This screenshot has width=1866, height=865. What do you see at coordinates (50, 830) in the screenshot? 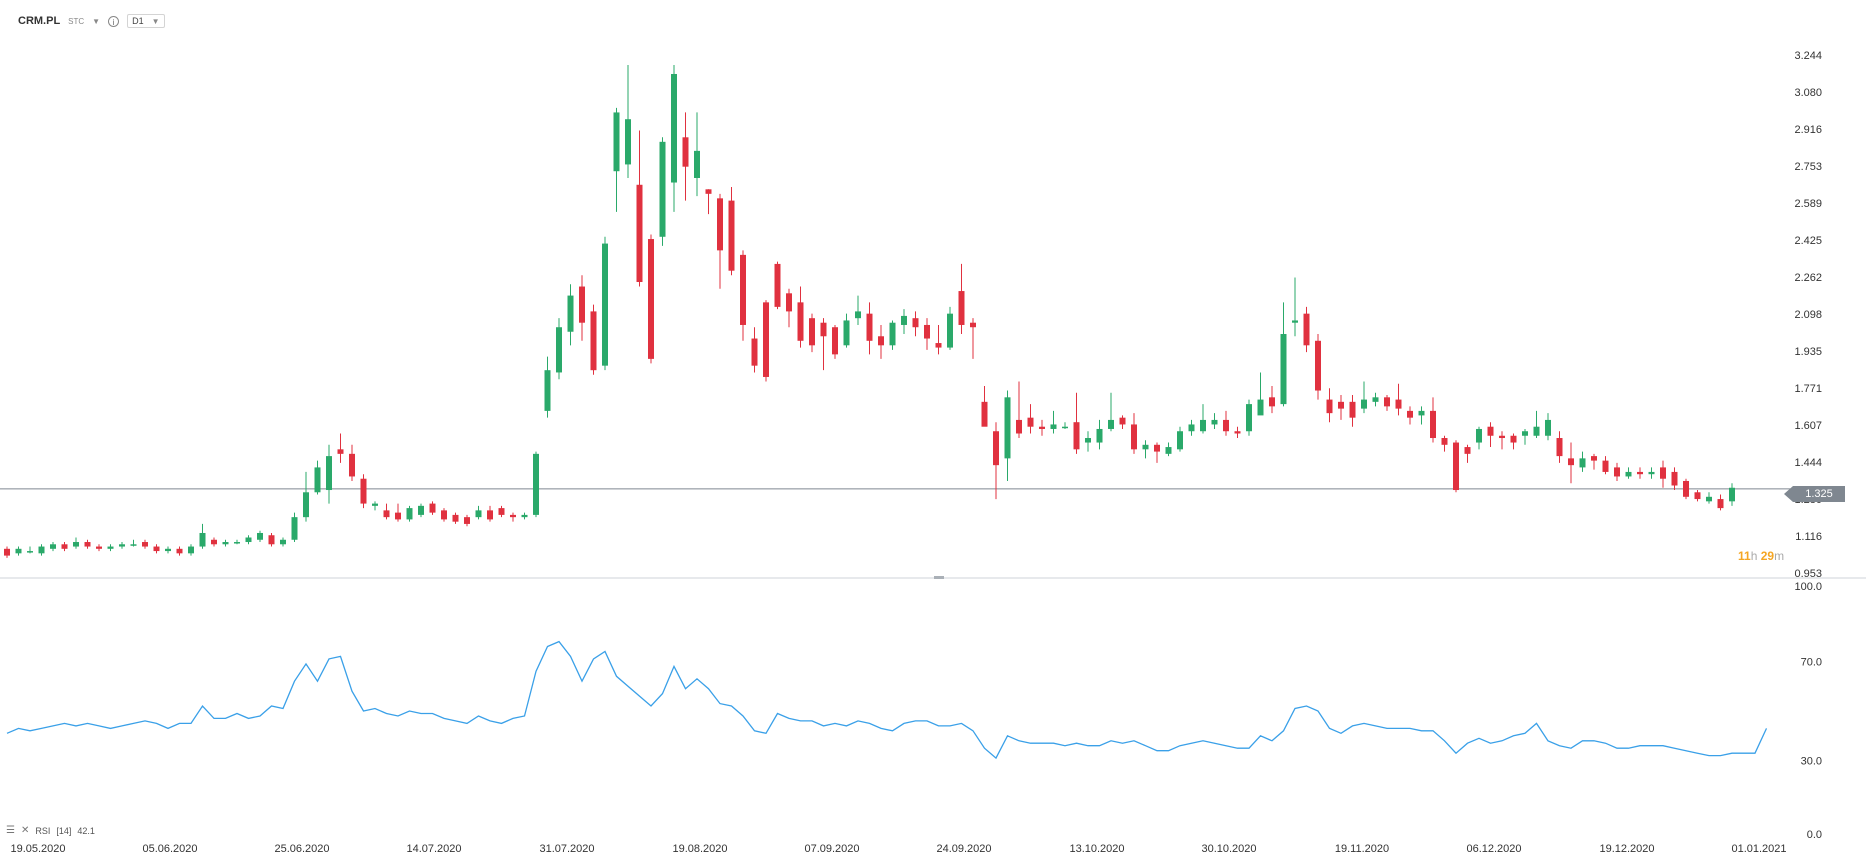
I see `rsi-legend: ☰ ✕ RSI [14] 42.1` at bounding box center [50, 830].